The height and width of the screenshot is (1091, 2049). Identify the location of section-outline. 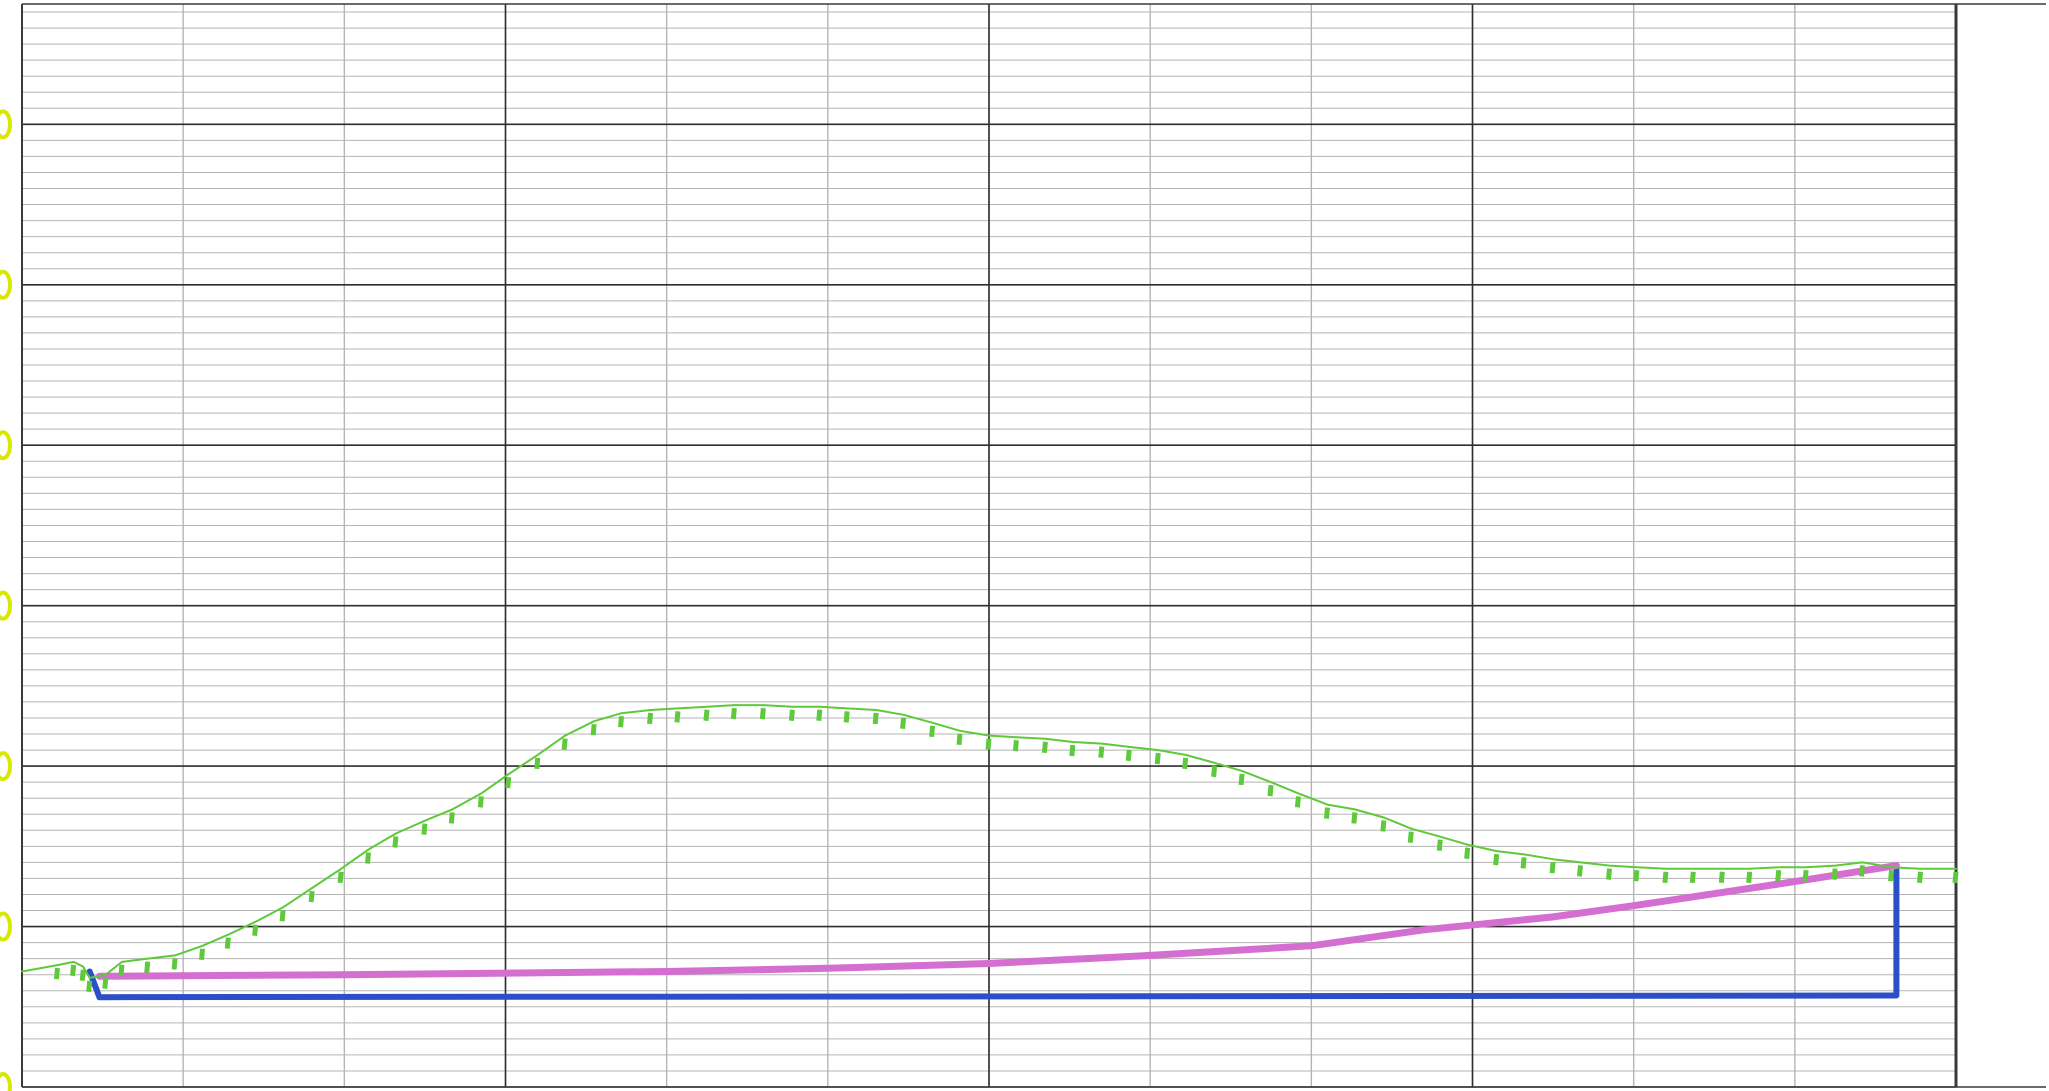
(993, 931).